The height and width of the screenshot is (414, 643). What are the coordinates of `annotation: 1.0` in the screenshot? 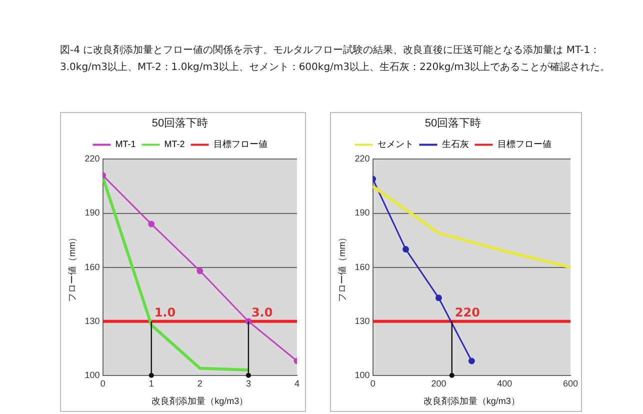 It's located at (165, 312).